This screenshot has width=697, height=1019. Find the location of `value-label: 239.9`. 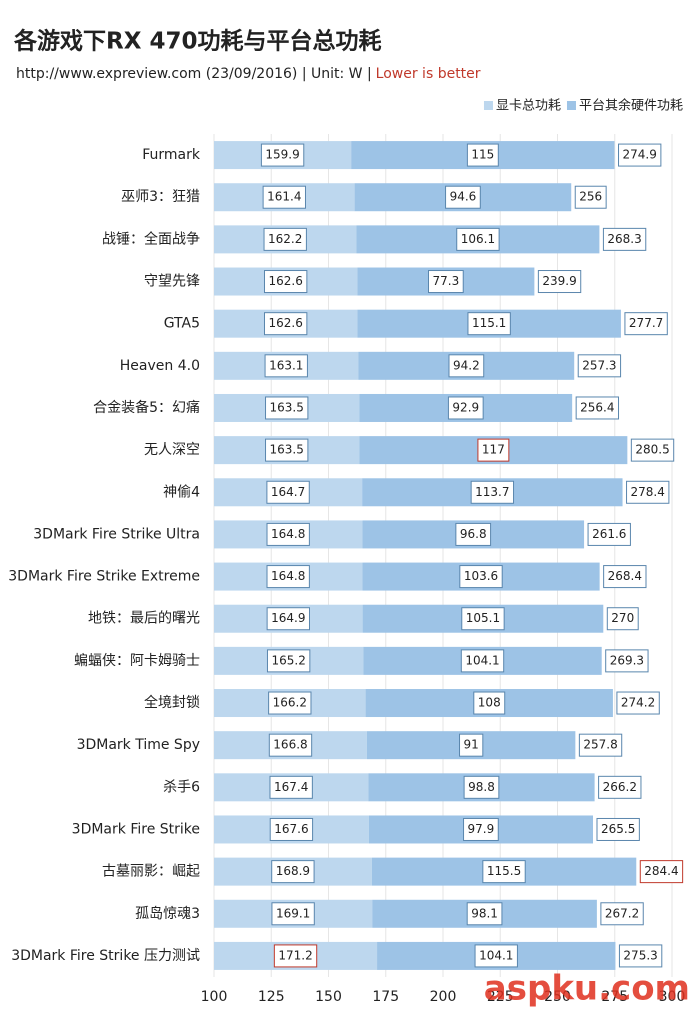

value-label: 239.9 is located at coordinates (559, 281).